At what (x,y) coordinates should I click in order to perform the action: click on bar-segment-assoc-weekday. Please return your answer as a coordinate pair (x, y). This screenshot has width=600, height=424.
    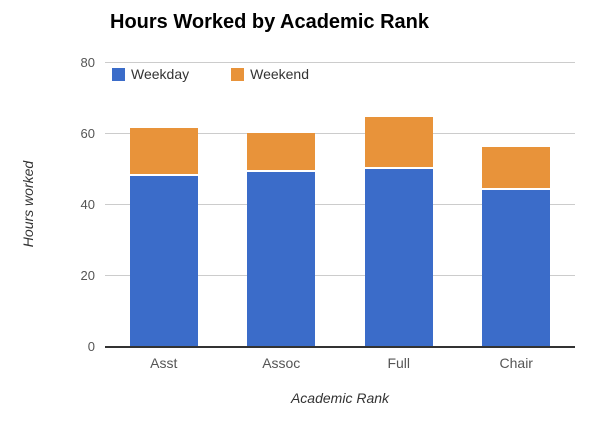
    Looking at the image, I should click on (281, 259).